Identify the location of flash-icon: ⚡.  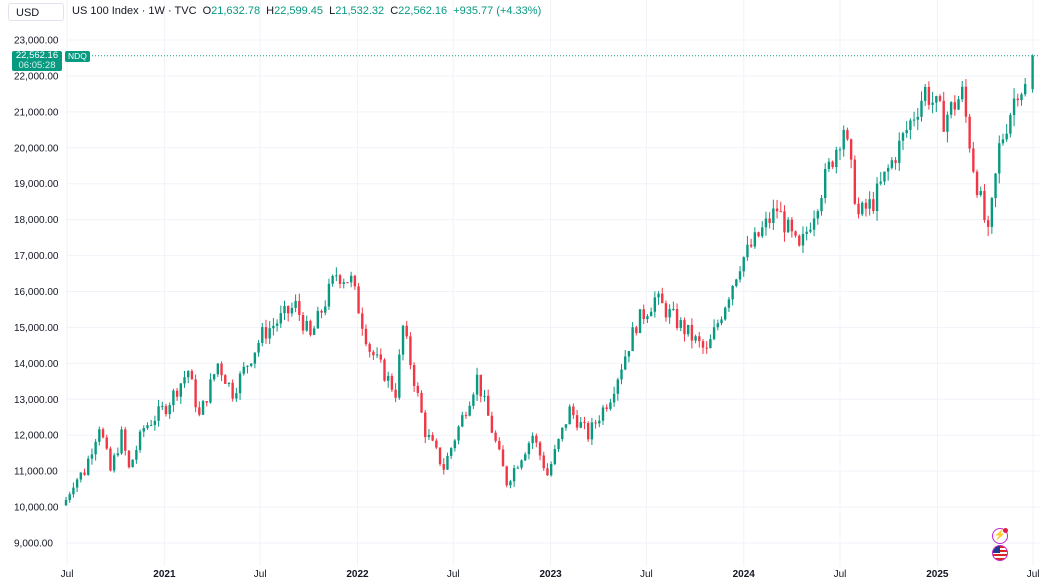
(1000, 536).